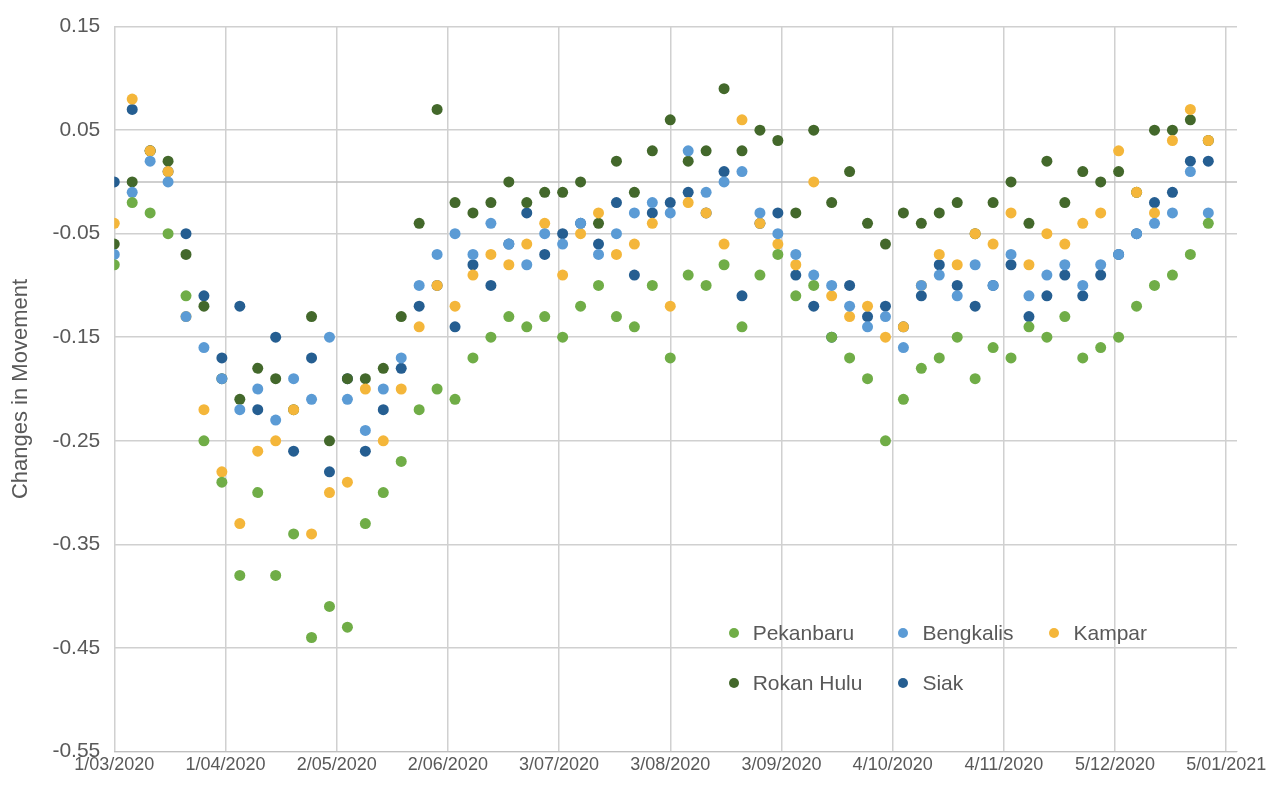  What do you see at coordinates (803, 633) in the screenshot?
I see `legend-label: Pekanbaru` at bounding box center [803, 633].